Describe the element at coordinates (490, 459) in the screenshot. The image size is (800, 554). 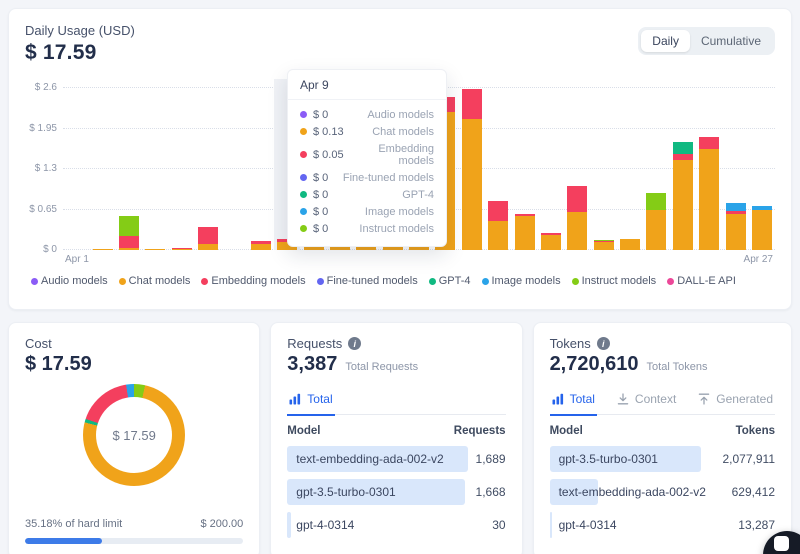
I see `model-value: 1,689` at that location.